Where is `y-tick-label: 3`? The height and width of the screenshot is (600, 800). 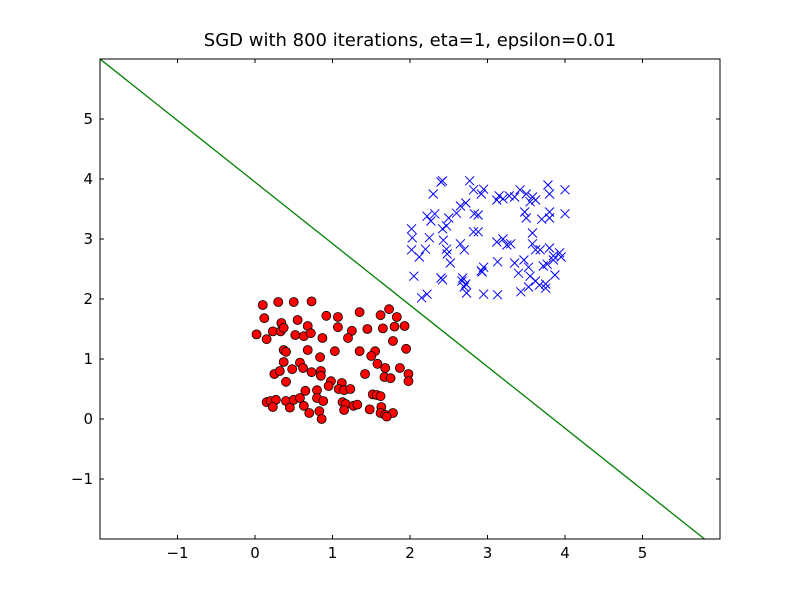
y-tick-label: 3 is located at coordinates (88, 239).